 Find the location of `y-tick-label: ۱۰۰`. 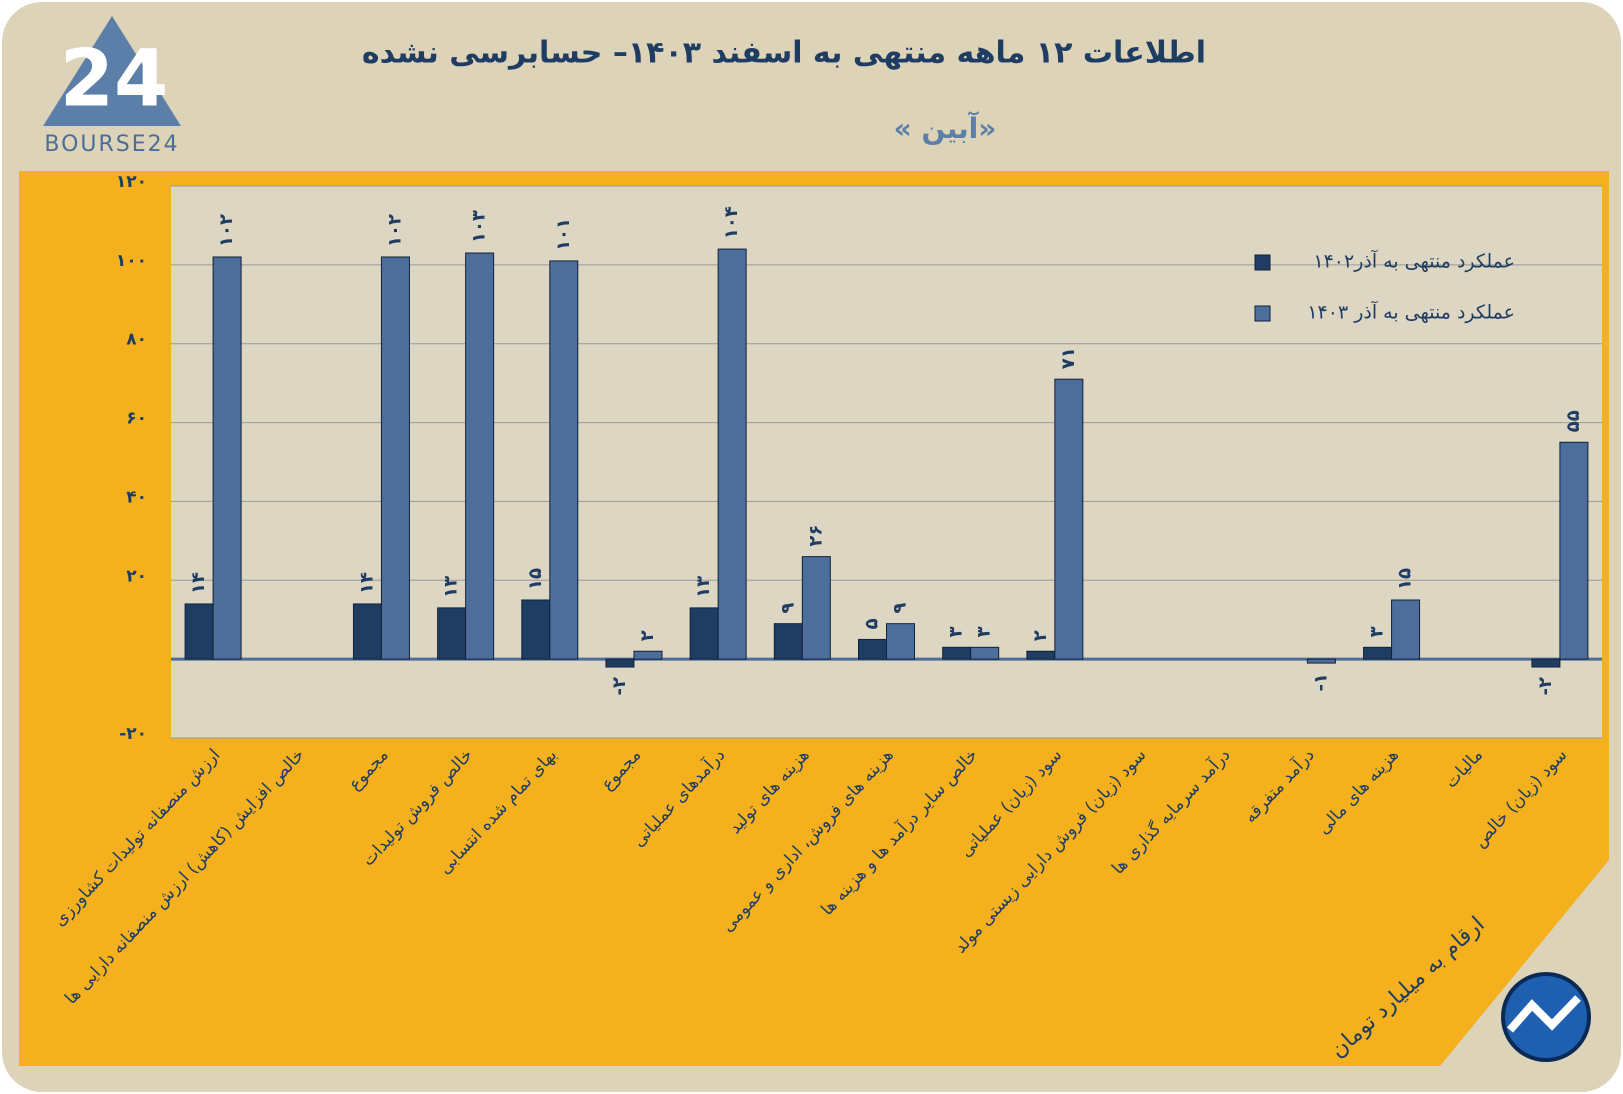

y-tick-label: ۱۰۰ is located at coordinates (131, 261).